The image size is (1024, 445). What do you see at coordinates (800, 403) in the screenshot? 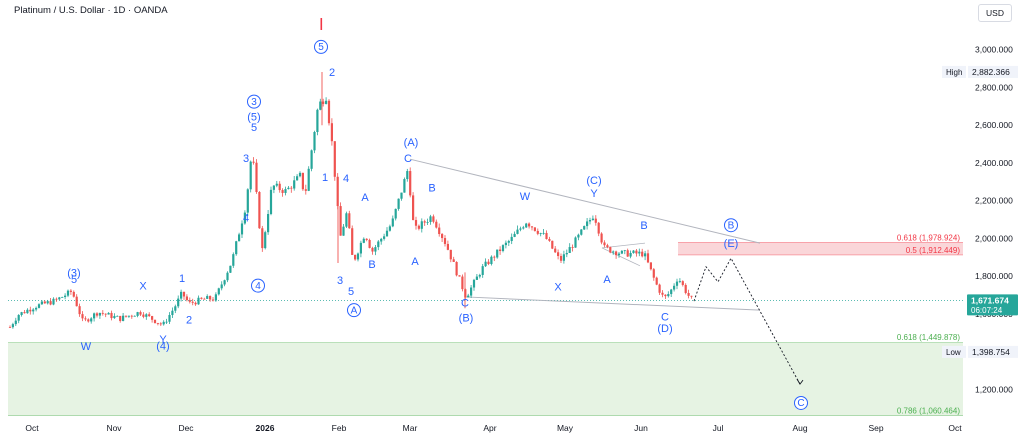
I see `wave-label-circled: C` at bounding box center [800, 403].